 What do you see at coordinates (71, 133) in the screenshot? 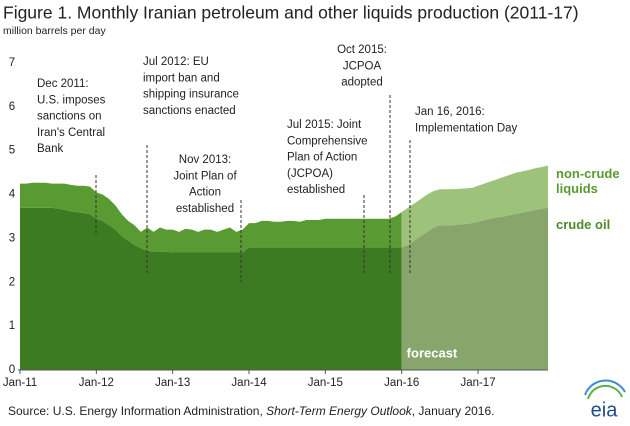
I see `annotation-text: Iran's Central` at bounding box center [71, 133].